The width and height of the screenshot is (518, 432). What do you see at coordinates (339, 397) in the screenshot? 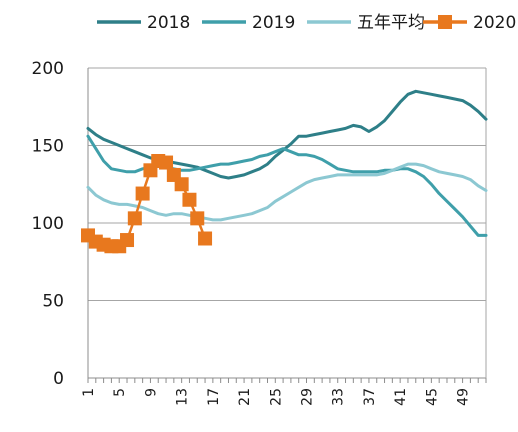
I see `x-tick-label: 33` at bounding box center [339, 397].